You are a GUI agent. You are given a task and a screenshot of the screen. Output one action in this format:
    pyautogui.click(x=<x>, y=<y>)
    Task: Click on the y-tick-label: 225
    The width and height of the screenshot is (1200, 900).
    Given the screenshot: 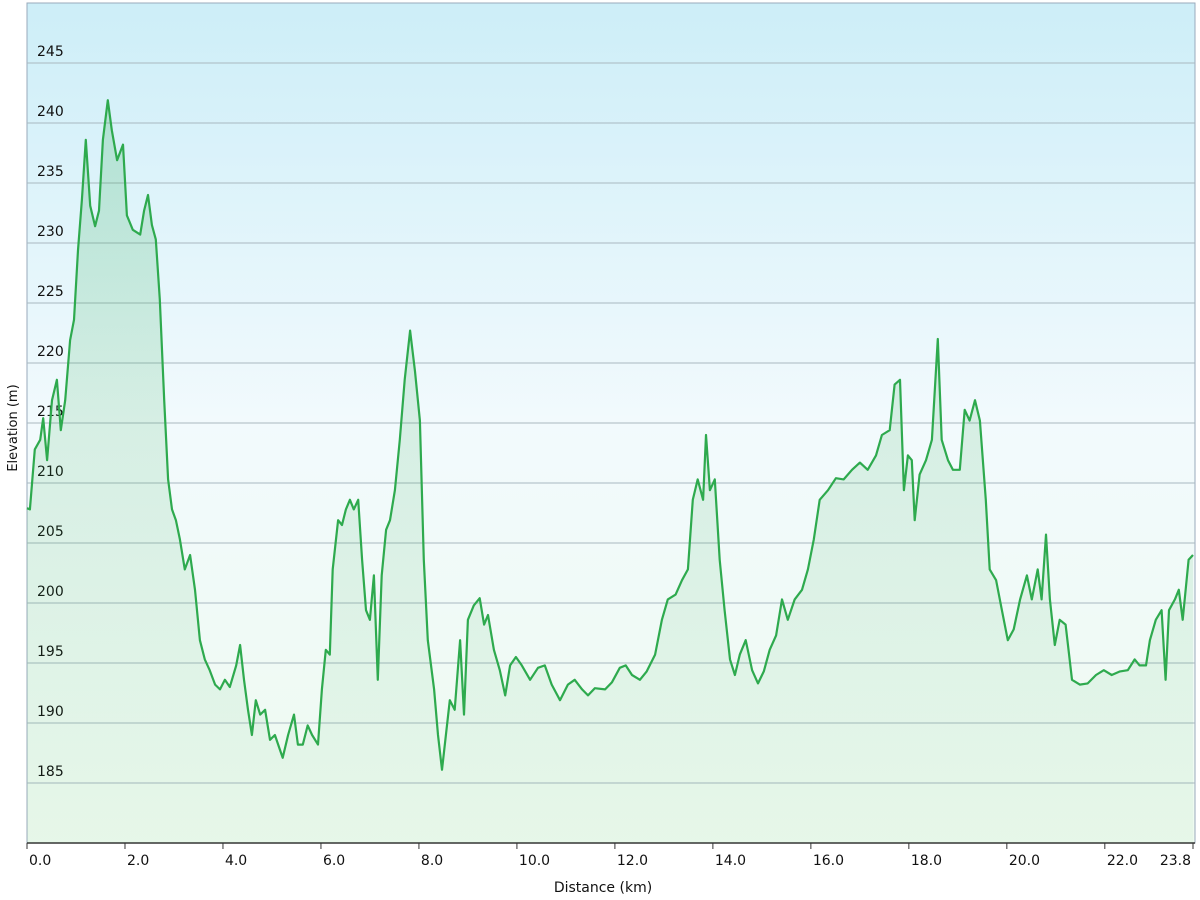 What is the action you would take?
    pyautogui.click(x=50, y=292)
    